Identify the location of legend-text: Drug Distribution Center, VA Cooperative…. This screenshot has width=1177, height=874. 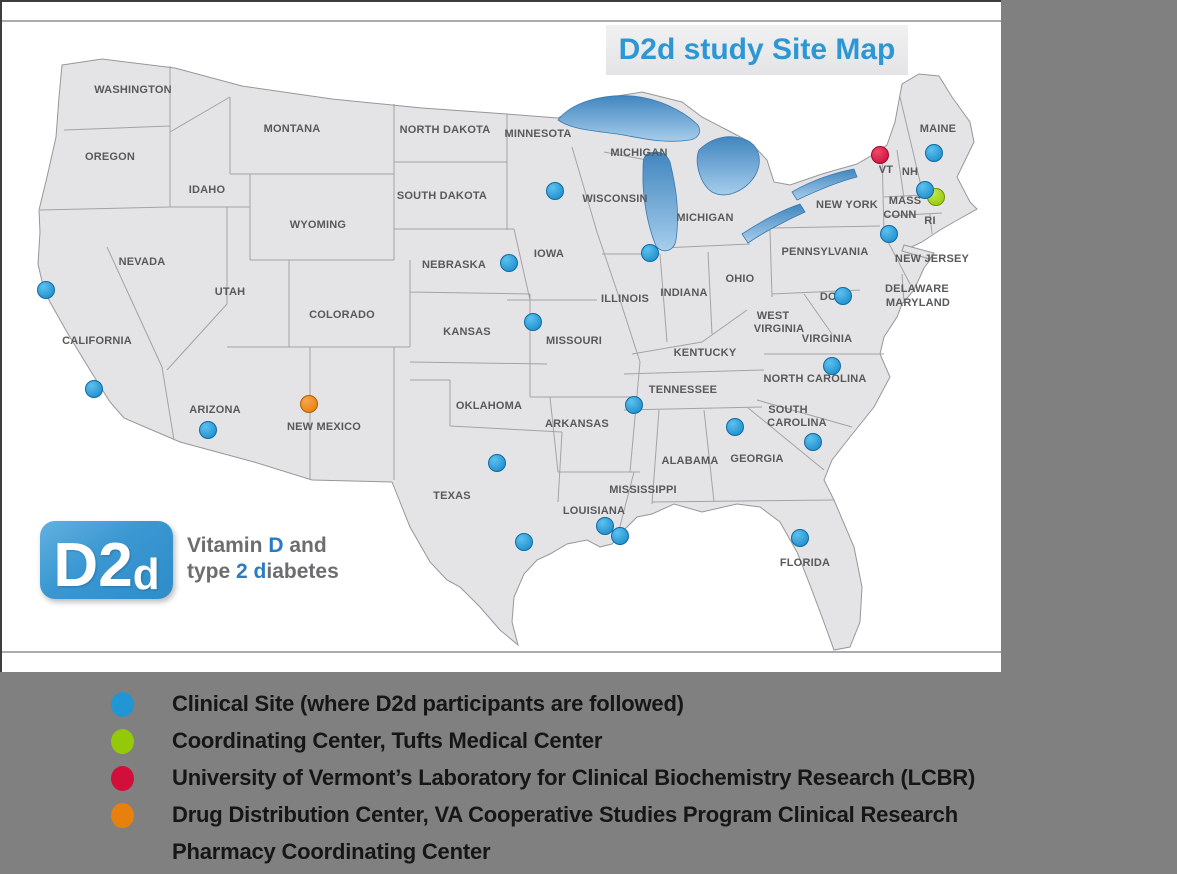
(565, 814).